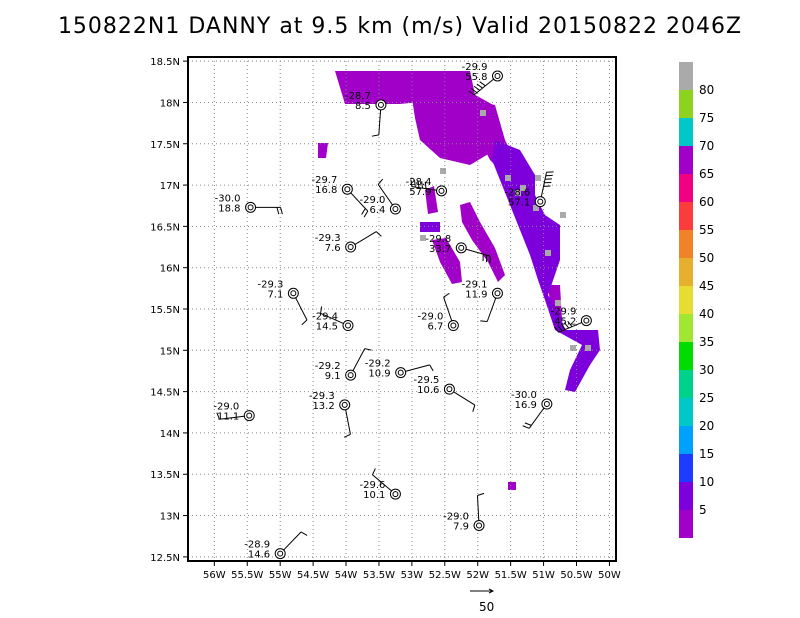 The height and width of the screenshot is (618, 800). What do you see at coordinates (532, 409) in the screenshot?
I see `station-marker: -30.016.9` at bounding box center [532, 409].